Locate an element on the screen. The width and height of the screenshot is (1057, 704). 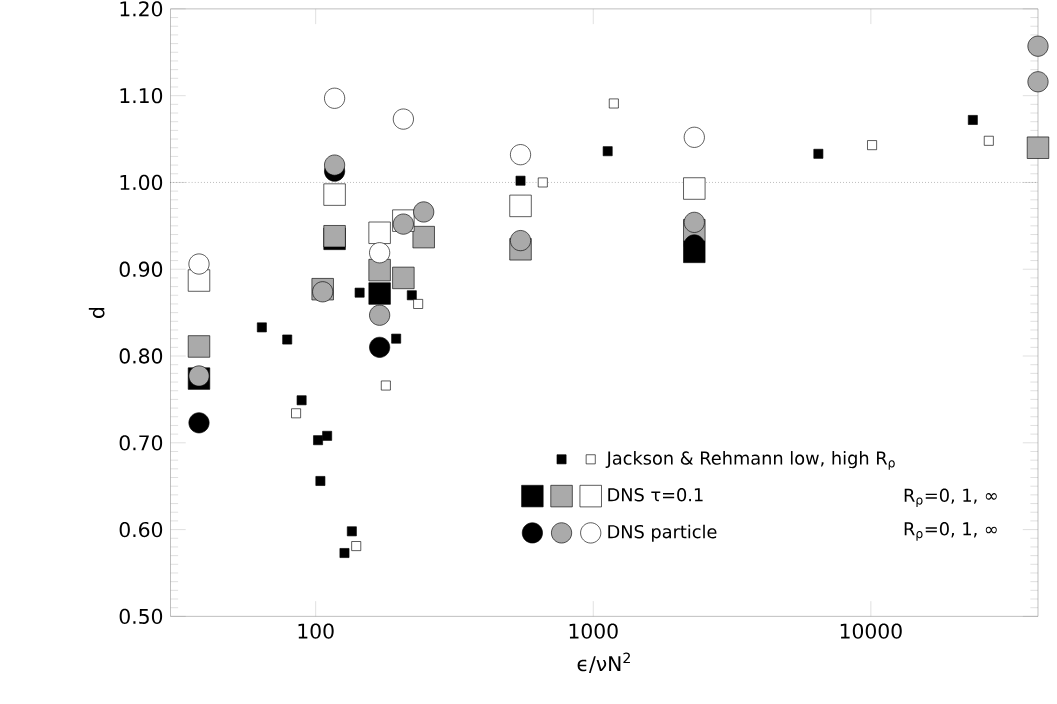
y-tick-label: 1.00 is located at coordinates (141, 182).